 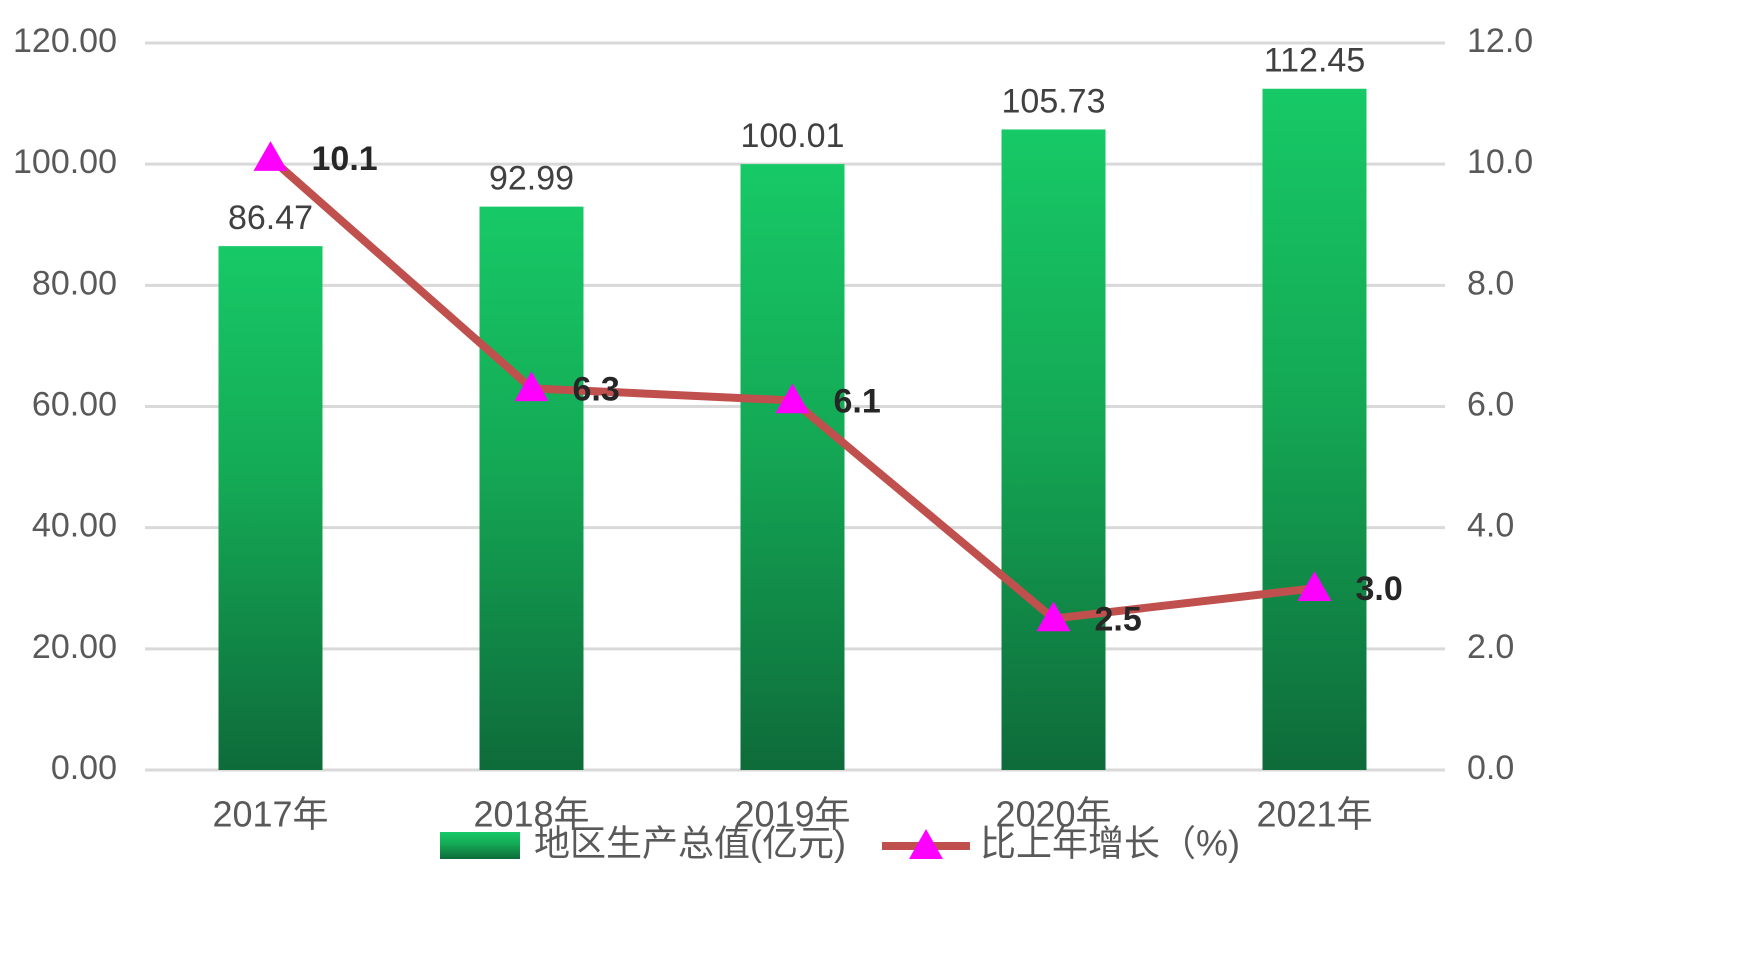 What do you see at coordinates (1500, 162) in the screenshot?
I see `y-right-tick-label: 10.0` at bounding box center [1500, 162].